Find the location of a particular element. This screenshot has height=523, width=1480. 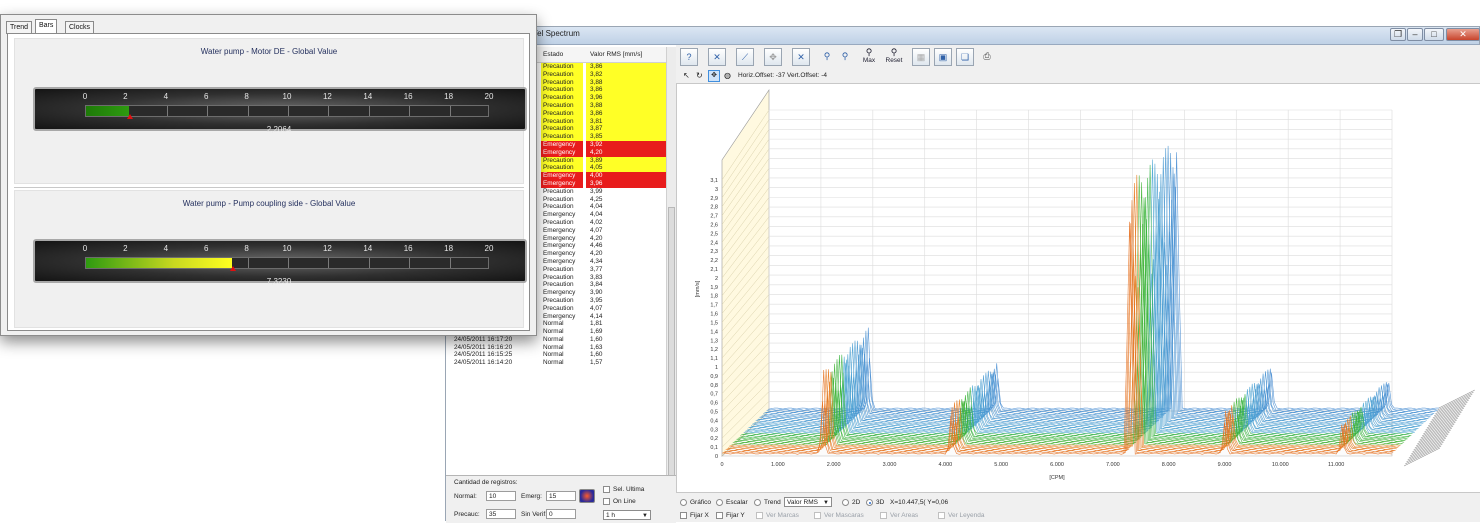

row-state: Normal is located at coordinates (553, 363).